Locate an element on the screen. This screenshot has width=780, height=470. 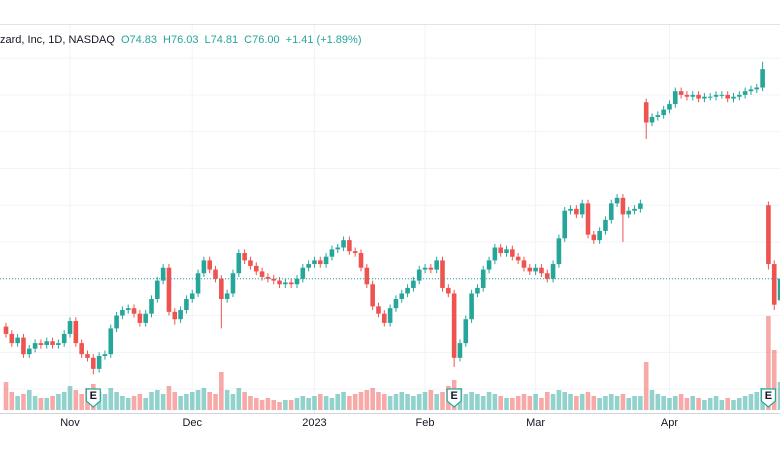
x-tick-label: Dec is located at coordinates (192, 423).